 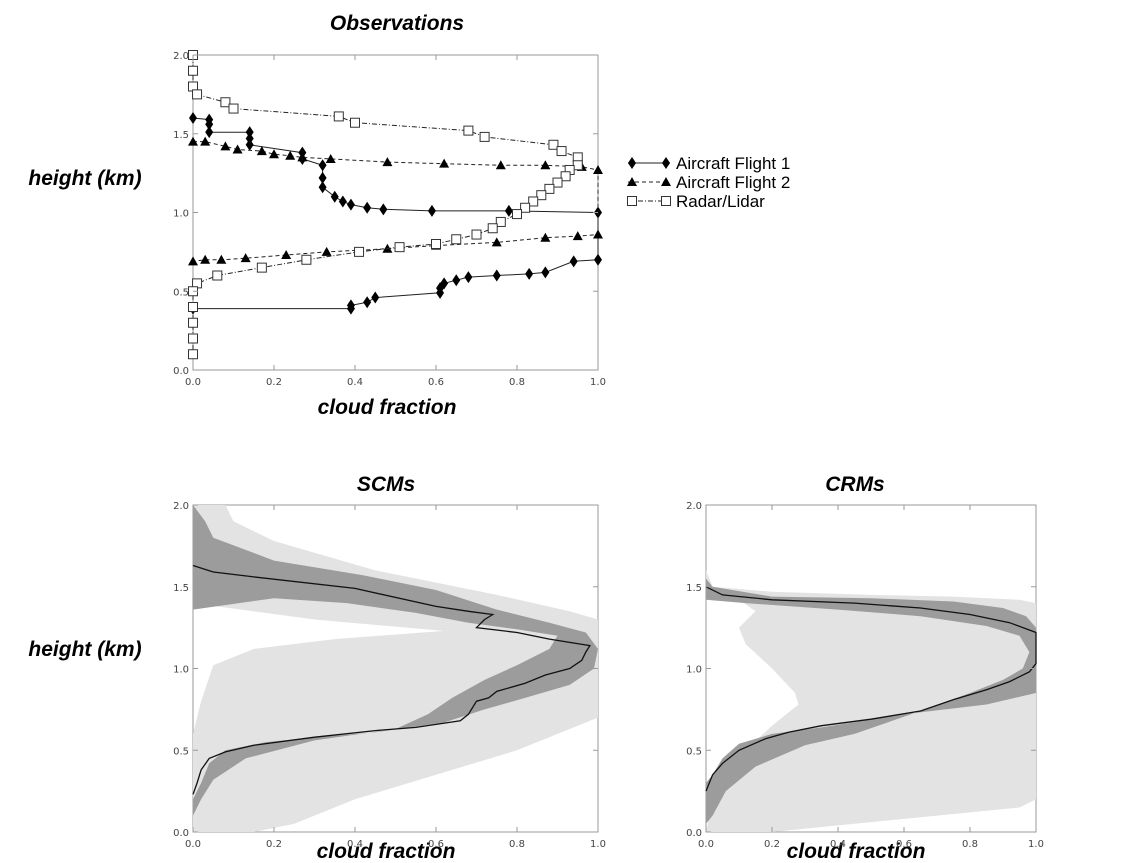 What do you see at coordinates (397, 23) in the screenshot?
I see `observations-title: Observations` at bounding box center [397, 23].